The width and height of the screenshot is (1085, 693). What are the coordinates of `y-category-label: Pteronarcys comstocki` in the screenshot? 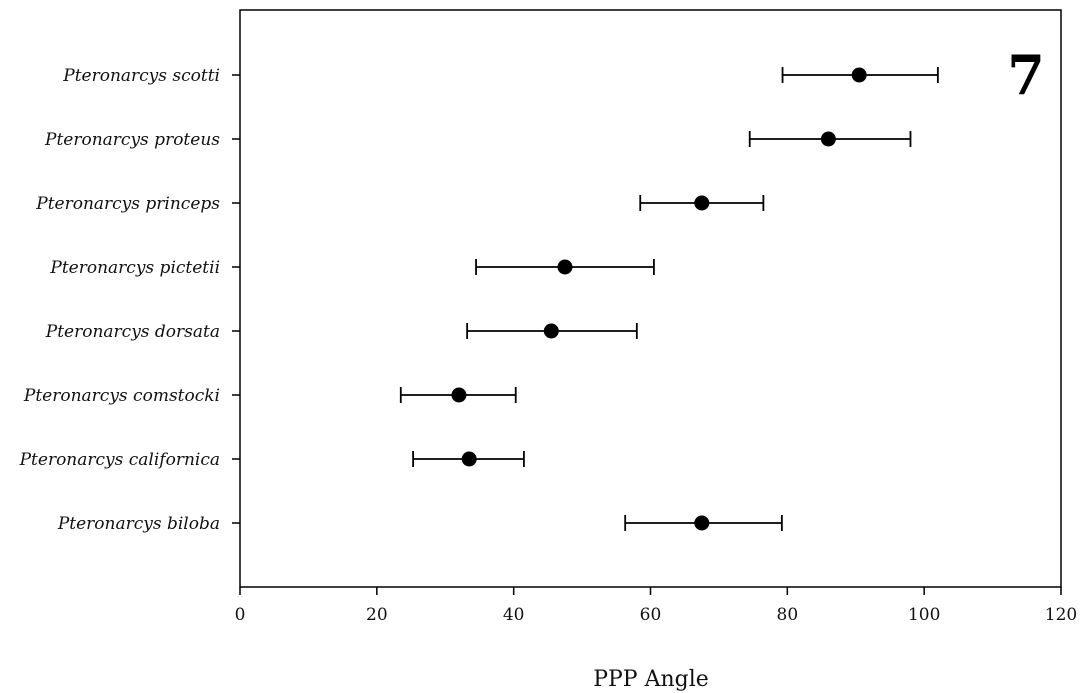 It's located at (121, 396).